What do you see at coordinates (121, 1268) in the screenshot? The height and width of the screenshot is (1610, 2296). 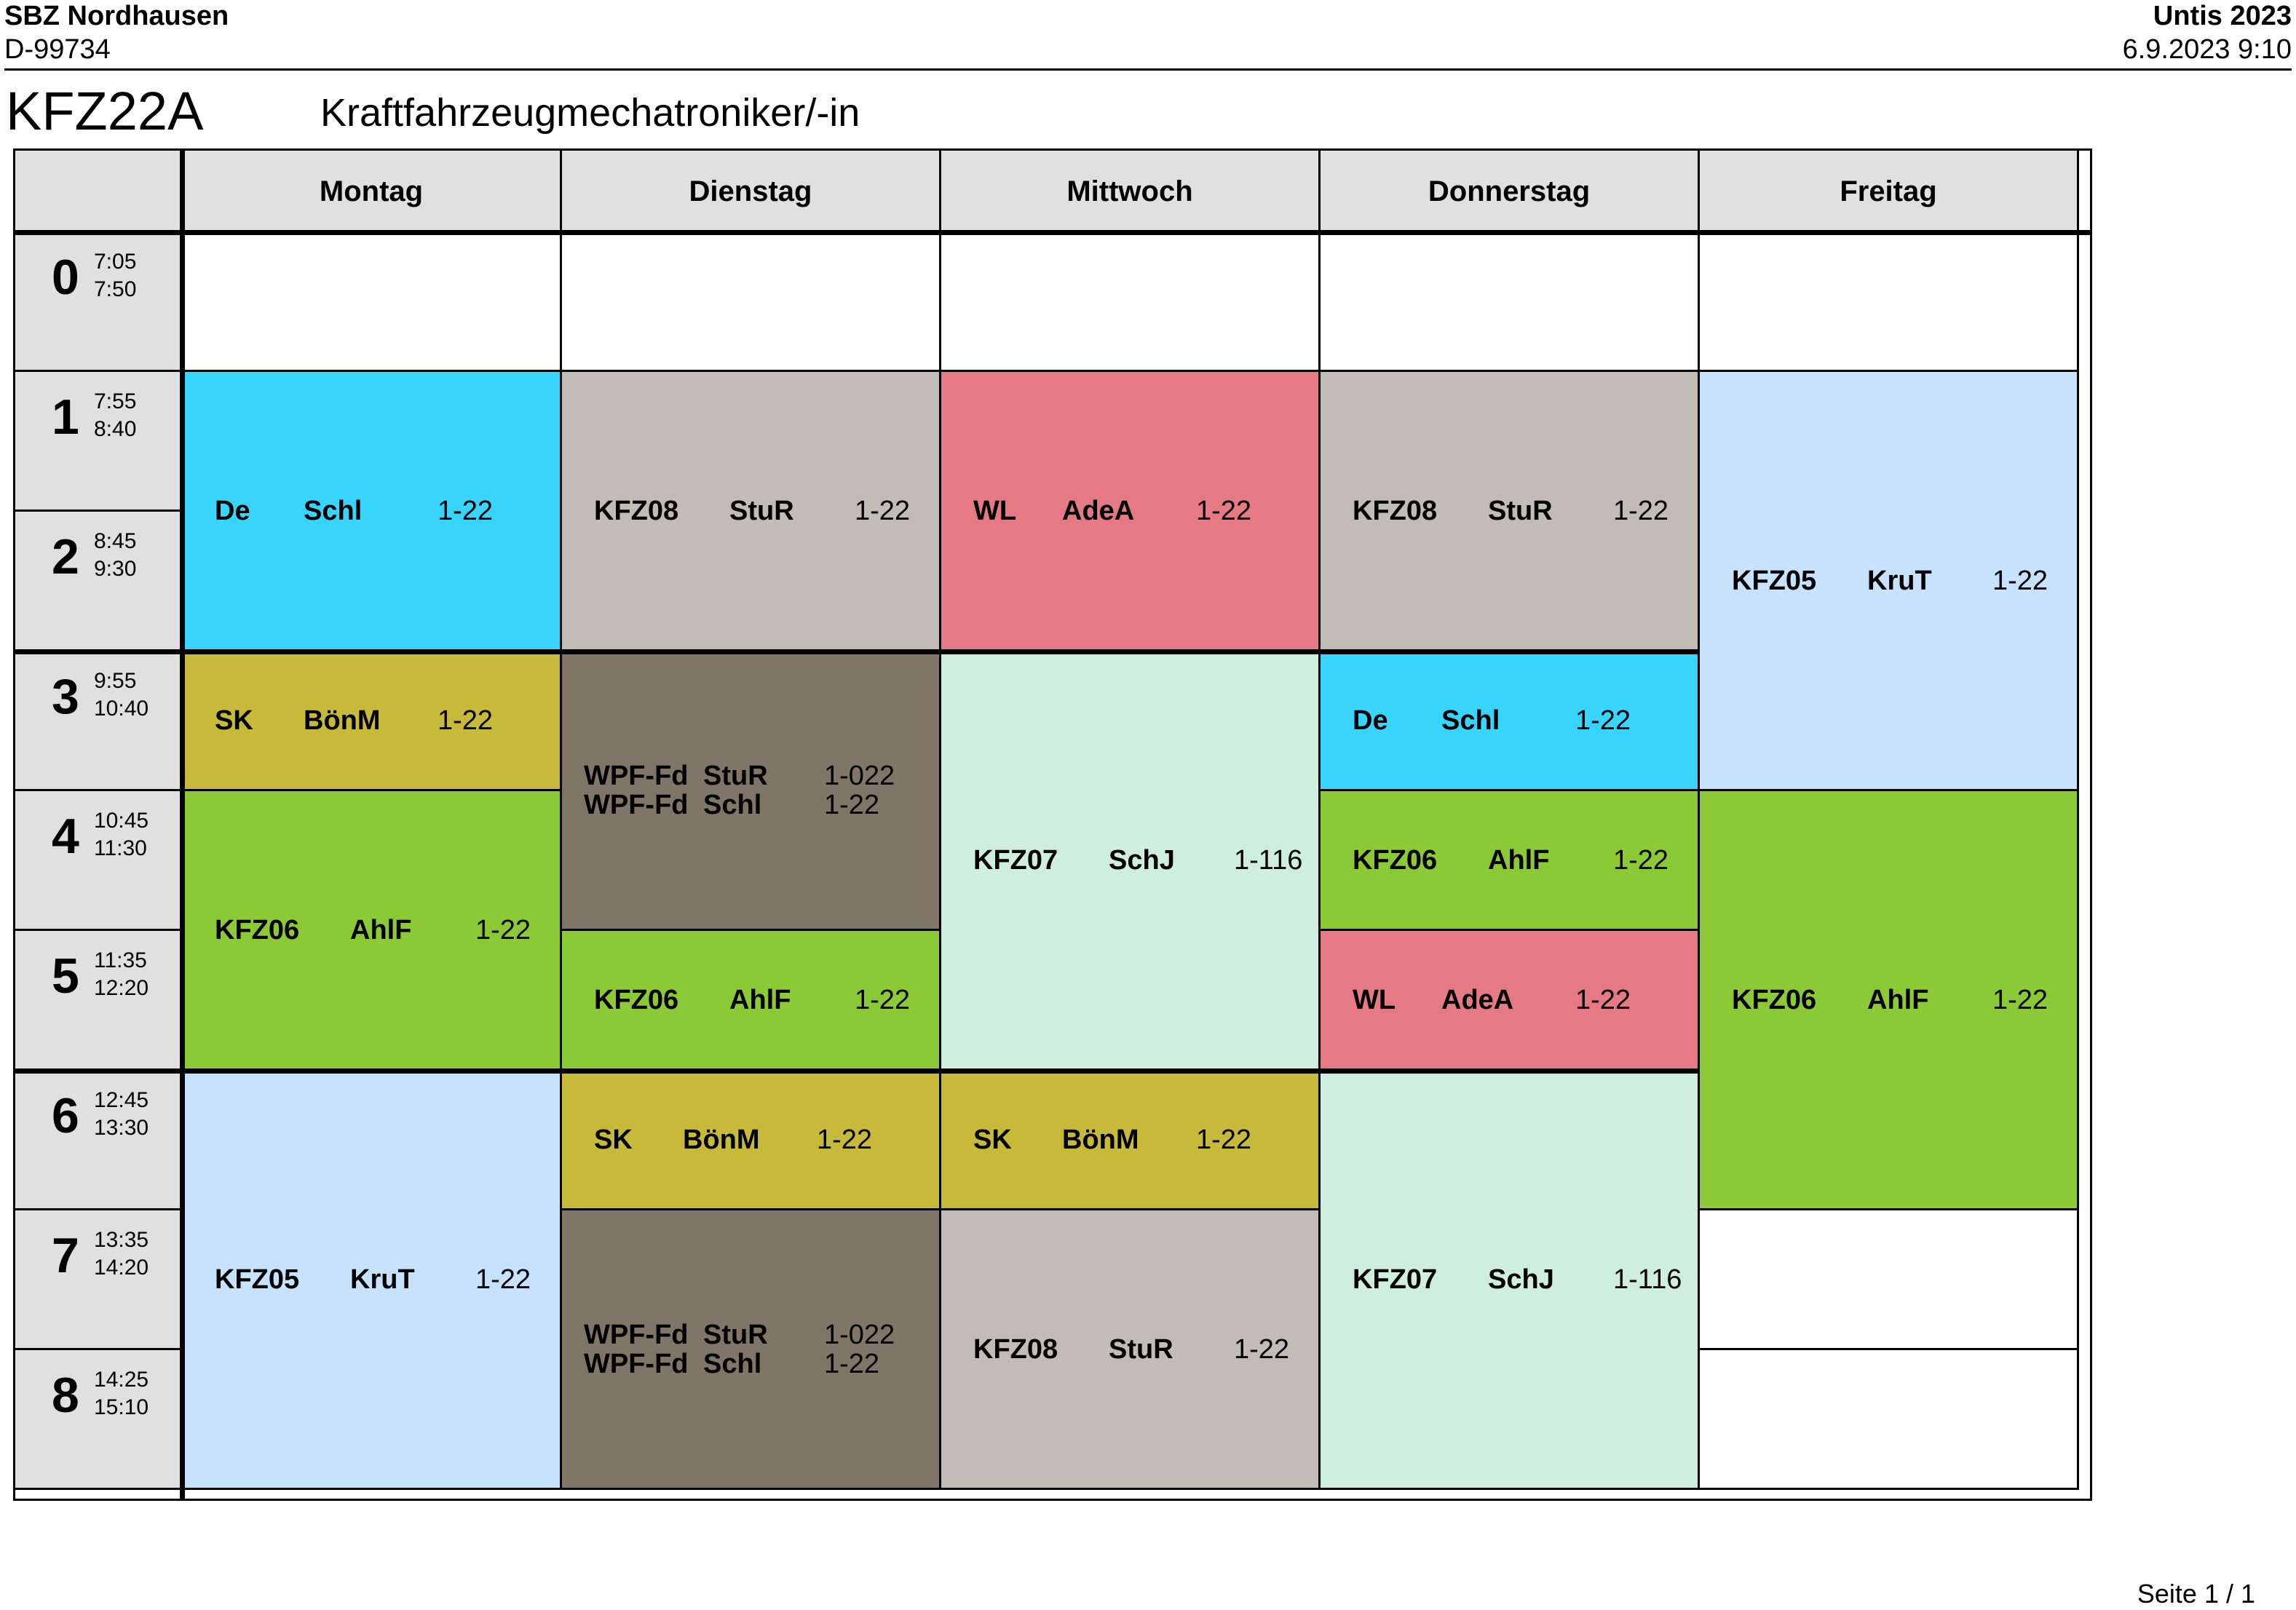 I see `period-end-time: 14:20` at bounding box center [121, 1268].